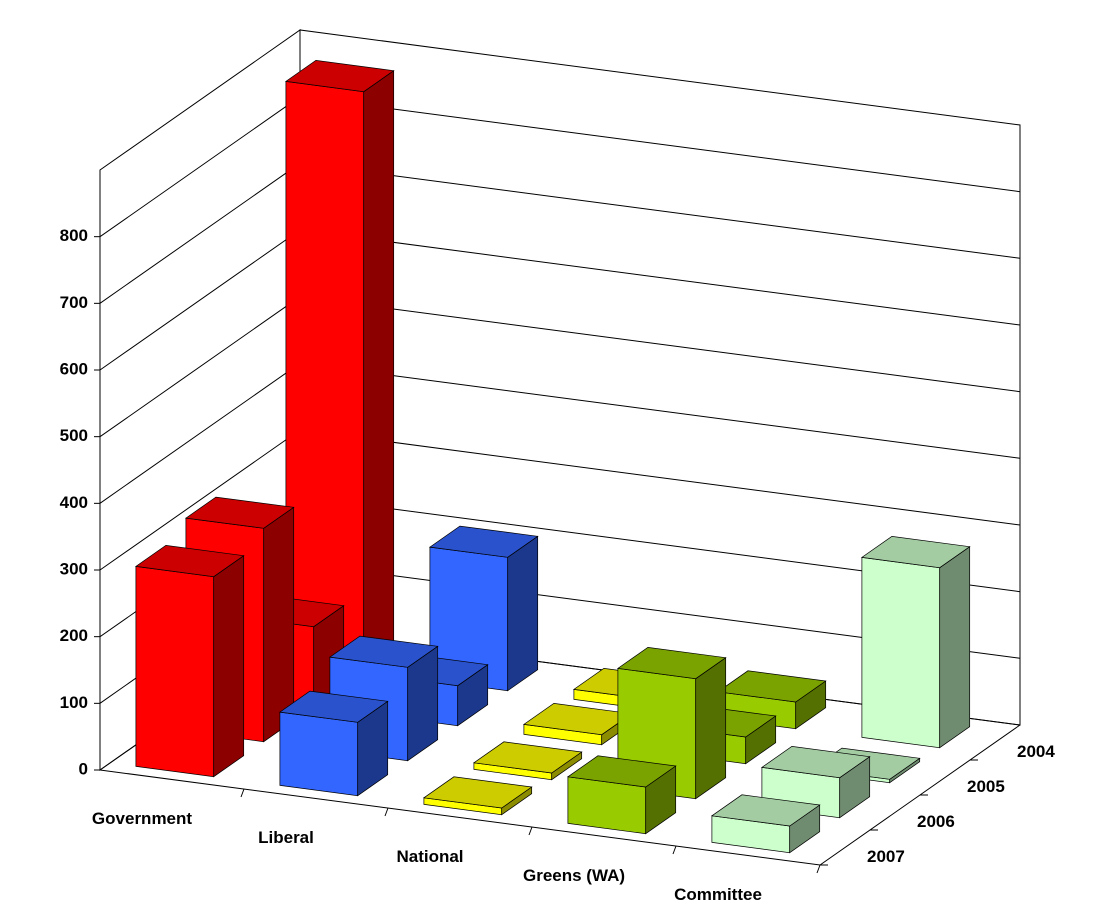 The height and width of the screenshot is (924, 1118). What do you see at coordinates (986, 786) in the screenshot?
I see `depth-label: 2005` at bounding box center [986, 786].